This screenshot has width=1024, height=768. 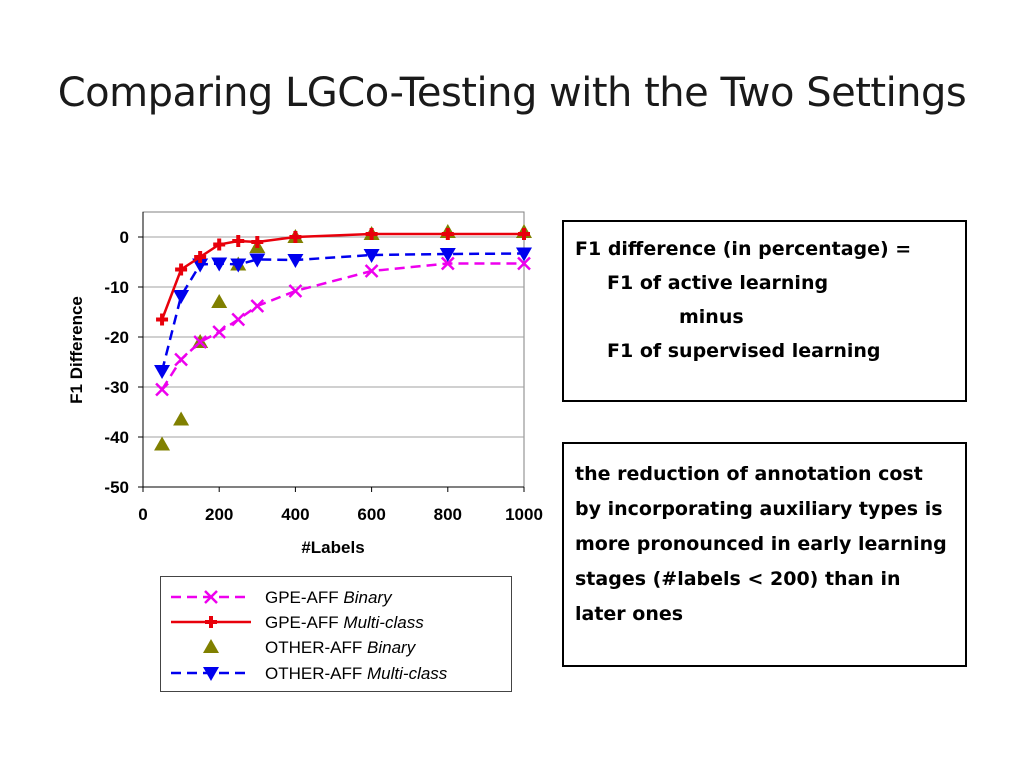 I want to click on legend-name-gpe-multiclass: GPE-AFF, so click(x=302, y=622).